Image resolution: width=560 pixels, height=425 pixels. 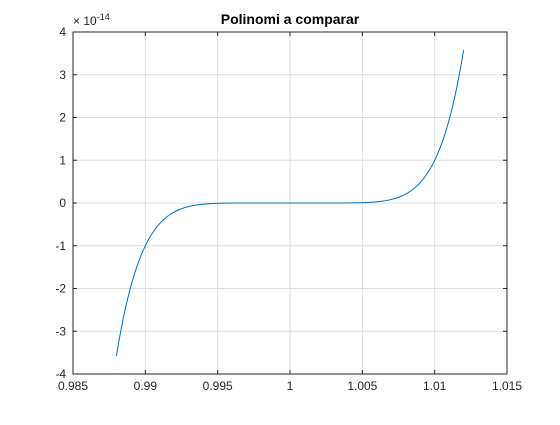 What do you see at coordinates (62, 75) in the screenshot?
I see `y-tick-label: 3` at bounding box center [62, 75].